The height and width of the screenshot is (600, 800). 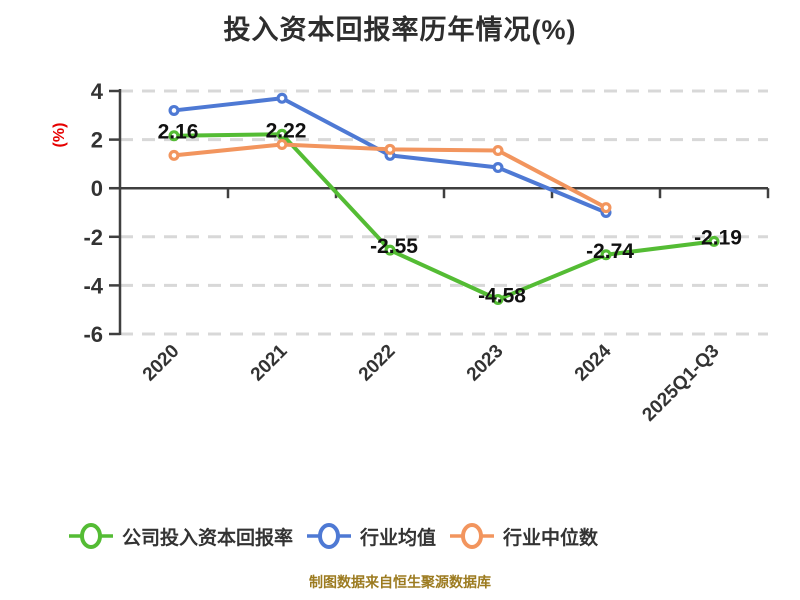 I want to click on x-axis-tick-label: 2025Q1-Q3, so click(x=680, y=383).